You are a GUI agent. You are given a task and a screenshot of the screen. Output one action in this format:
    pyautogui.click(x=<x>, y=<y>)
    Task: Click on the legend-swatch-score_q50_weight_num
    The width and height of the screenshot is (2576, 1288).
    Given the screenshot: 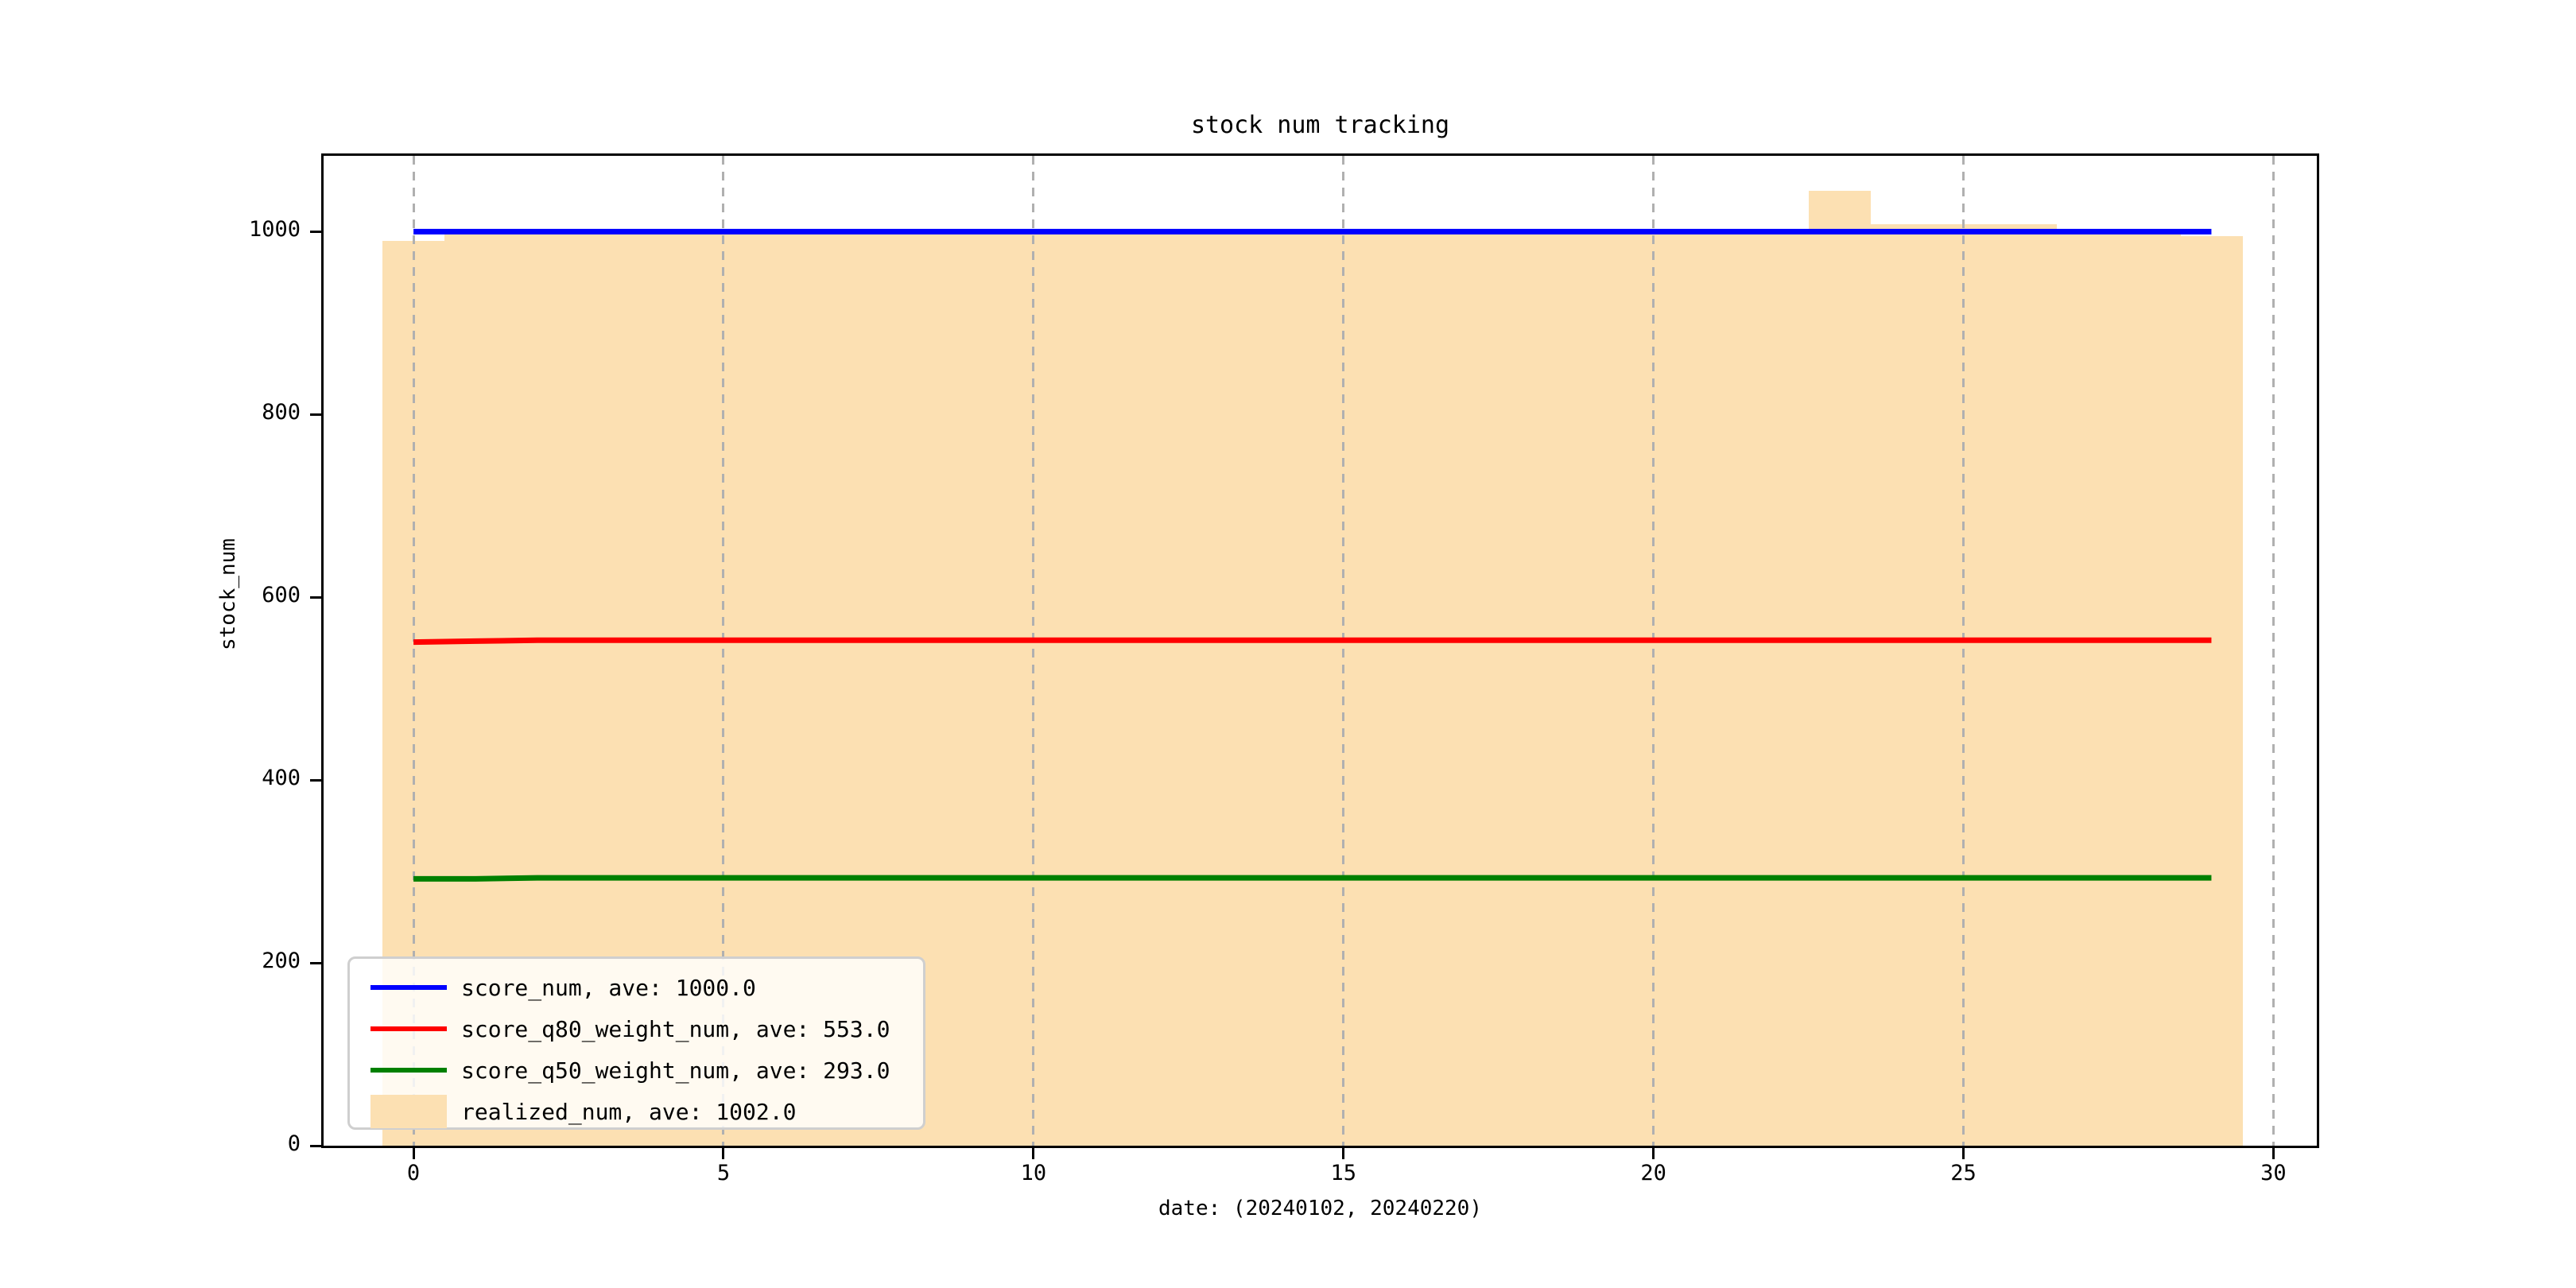 What is the action you would take?
    pyautogui.click(x=408, y=1070)
    